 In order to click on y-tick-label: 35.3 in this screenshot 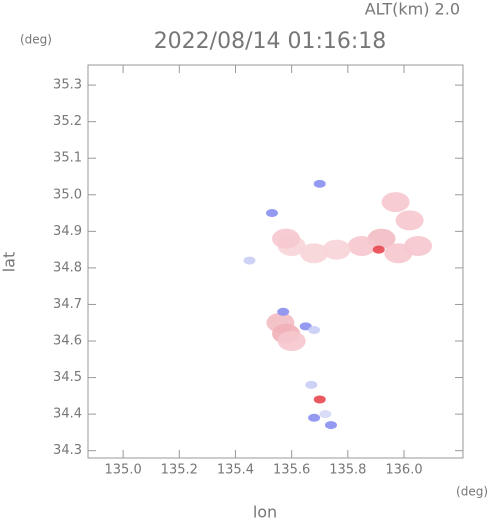, I will do `click(67, 85)`.